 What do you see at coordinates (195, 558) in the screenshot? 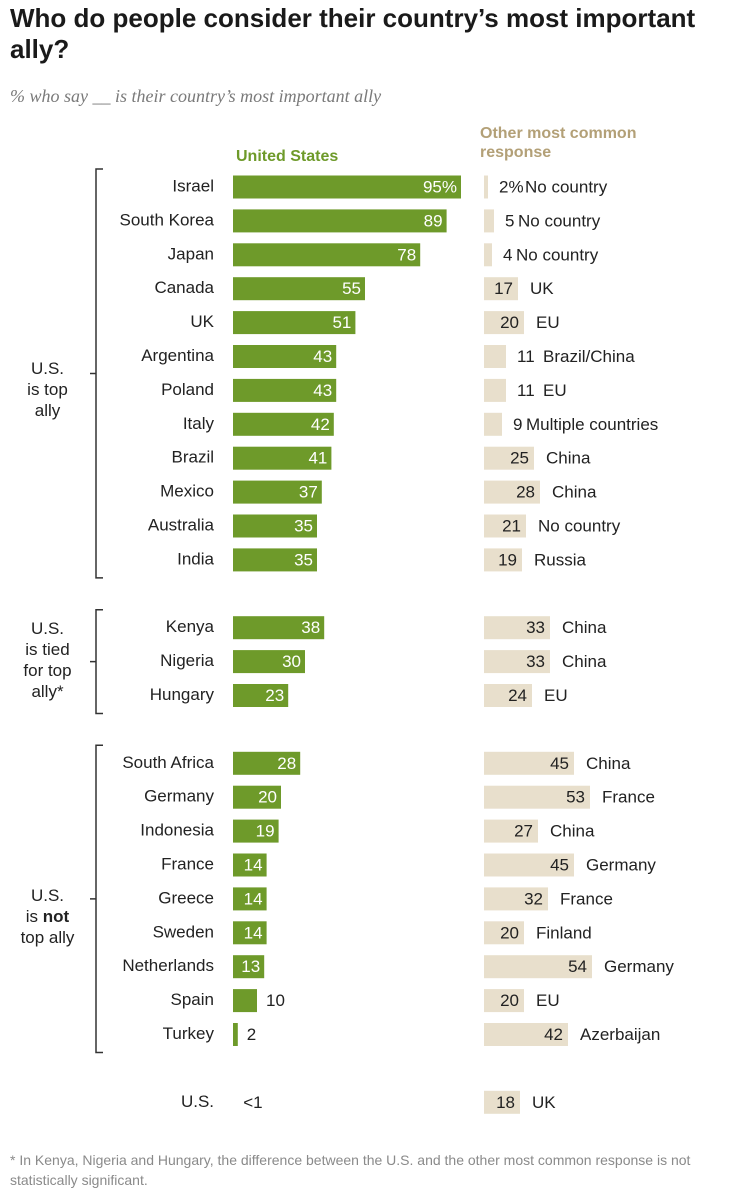
I see `country-label-india: India` at bounding box center [195, 558].